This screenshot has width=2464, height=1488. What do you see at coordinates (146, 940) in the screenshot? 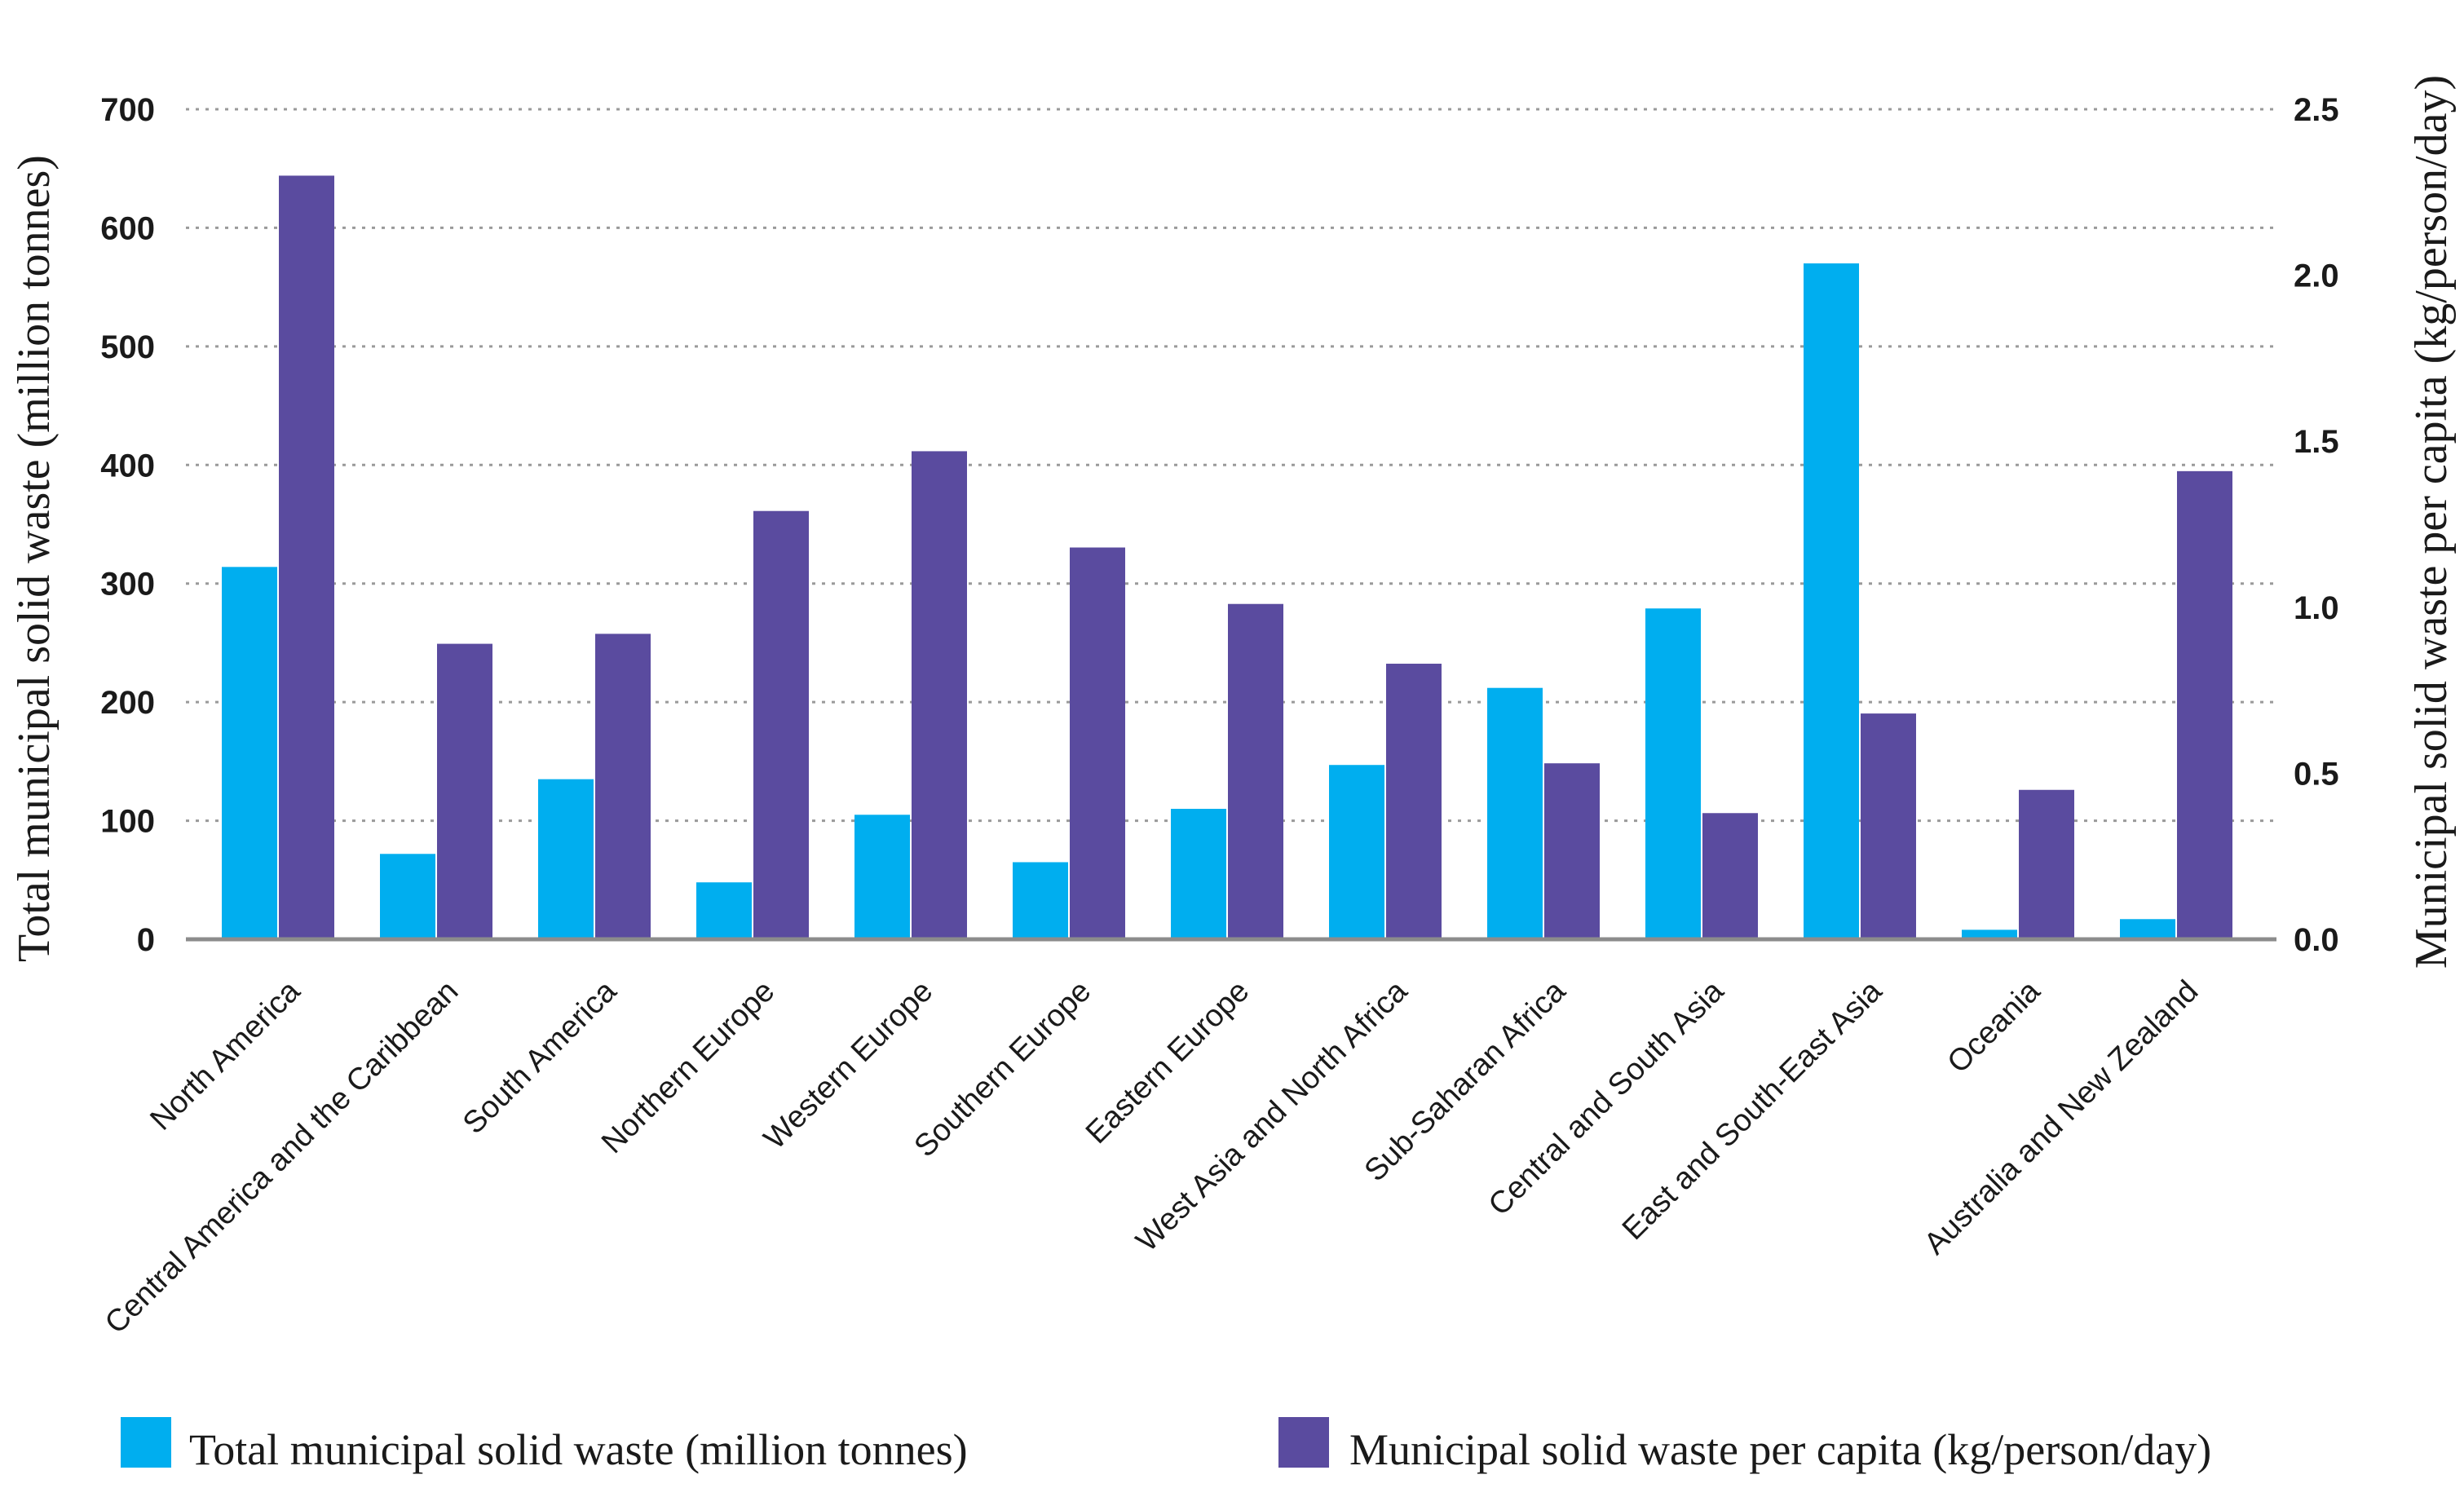
I see `y-tick-label: 0` at bounding box center [146, 940].